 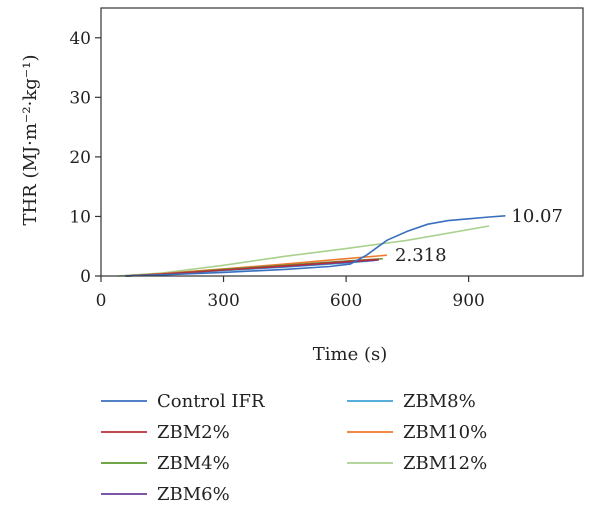 I want to click on y-axis-label: THR (MJ·m⁻²·kg⁻¹), so click(x=30, y=139).